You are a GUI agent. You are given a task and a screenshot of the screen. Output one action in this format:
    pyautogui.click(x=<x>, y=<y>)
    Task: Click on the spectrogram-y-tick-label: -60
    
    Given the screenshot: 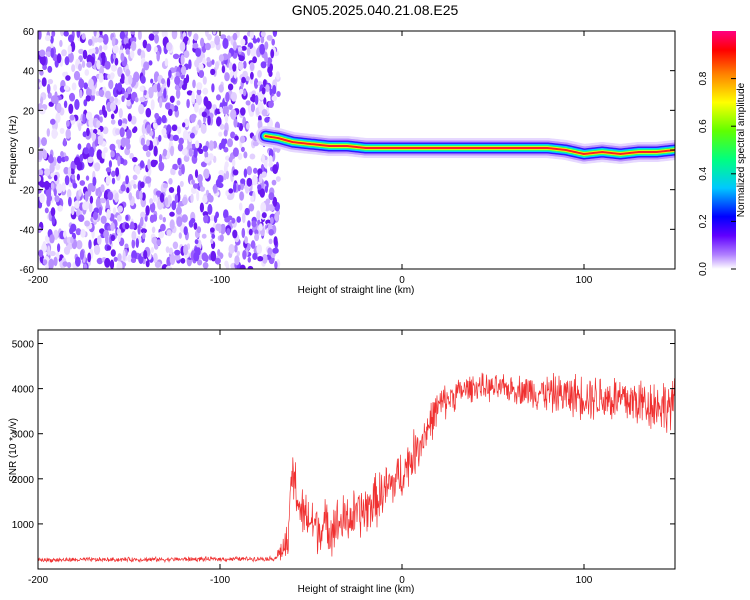 What is the action you would take?
    pyautogui.click(x=27, y=270)
    